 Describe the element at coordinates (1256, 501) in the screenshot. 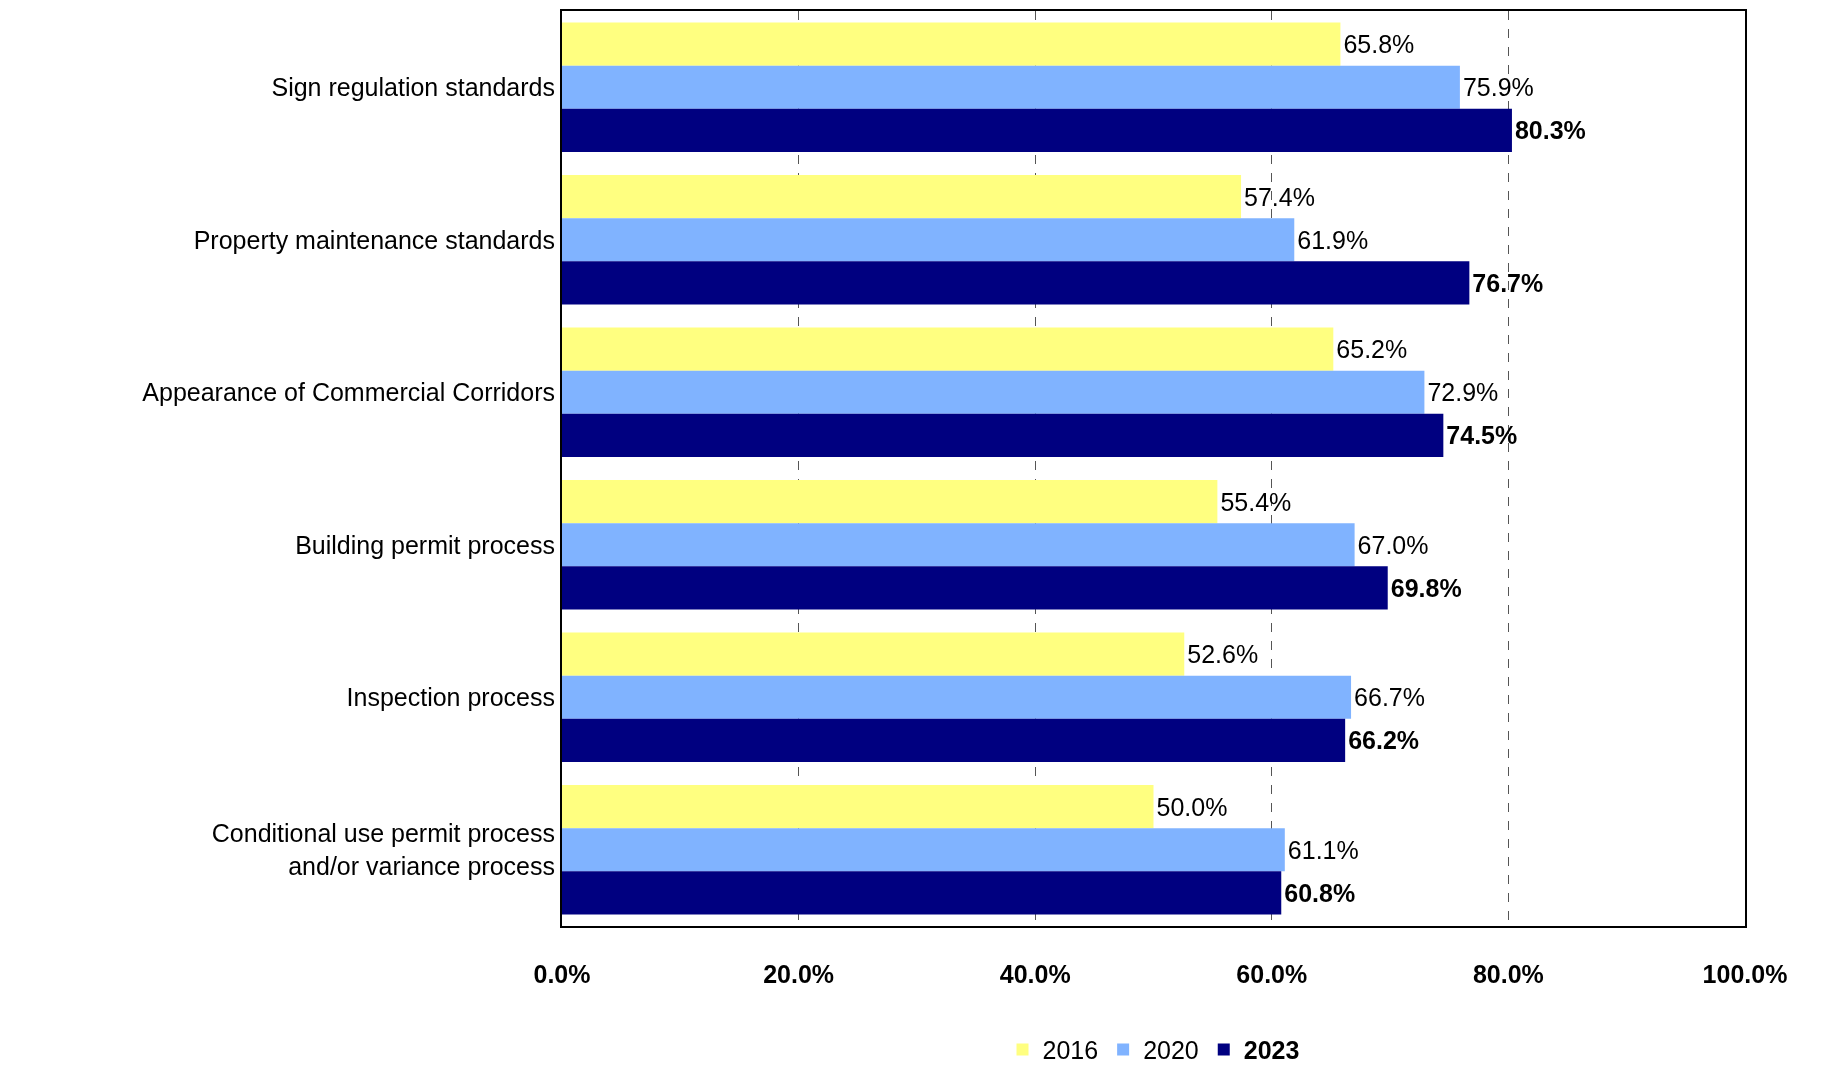

I see `data-label: 55.4%` at that location.